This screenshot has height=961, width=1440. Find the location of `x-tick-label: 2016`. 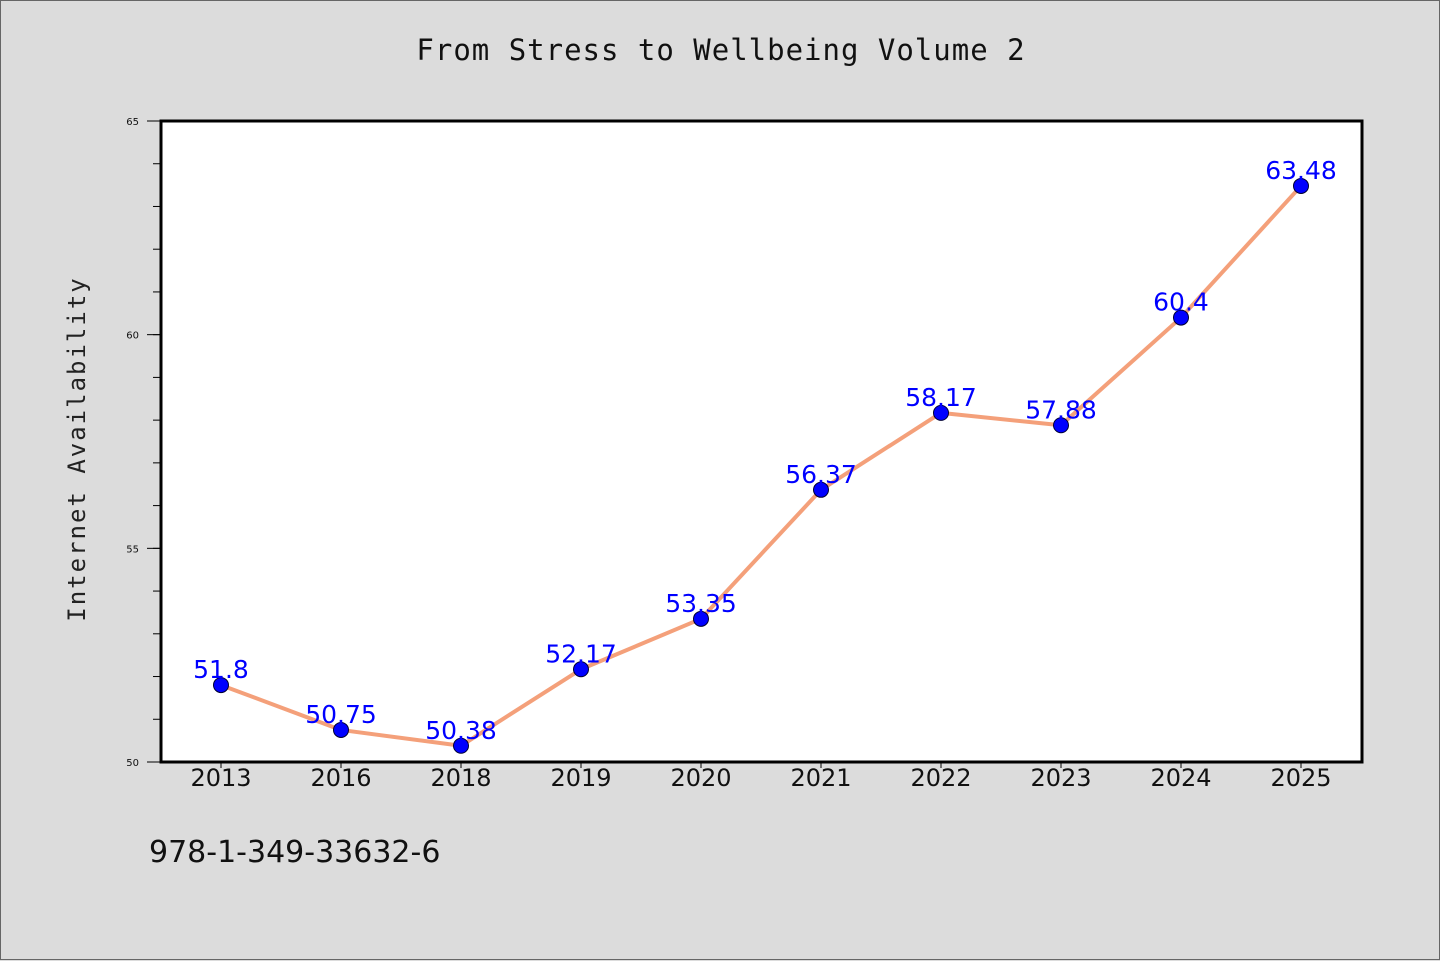

x-tick-label: 2016 is located at coordinates (340, 778).